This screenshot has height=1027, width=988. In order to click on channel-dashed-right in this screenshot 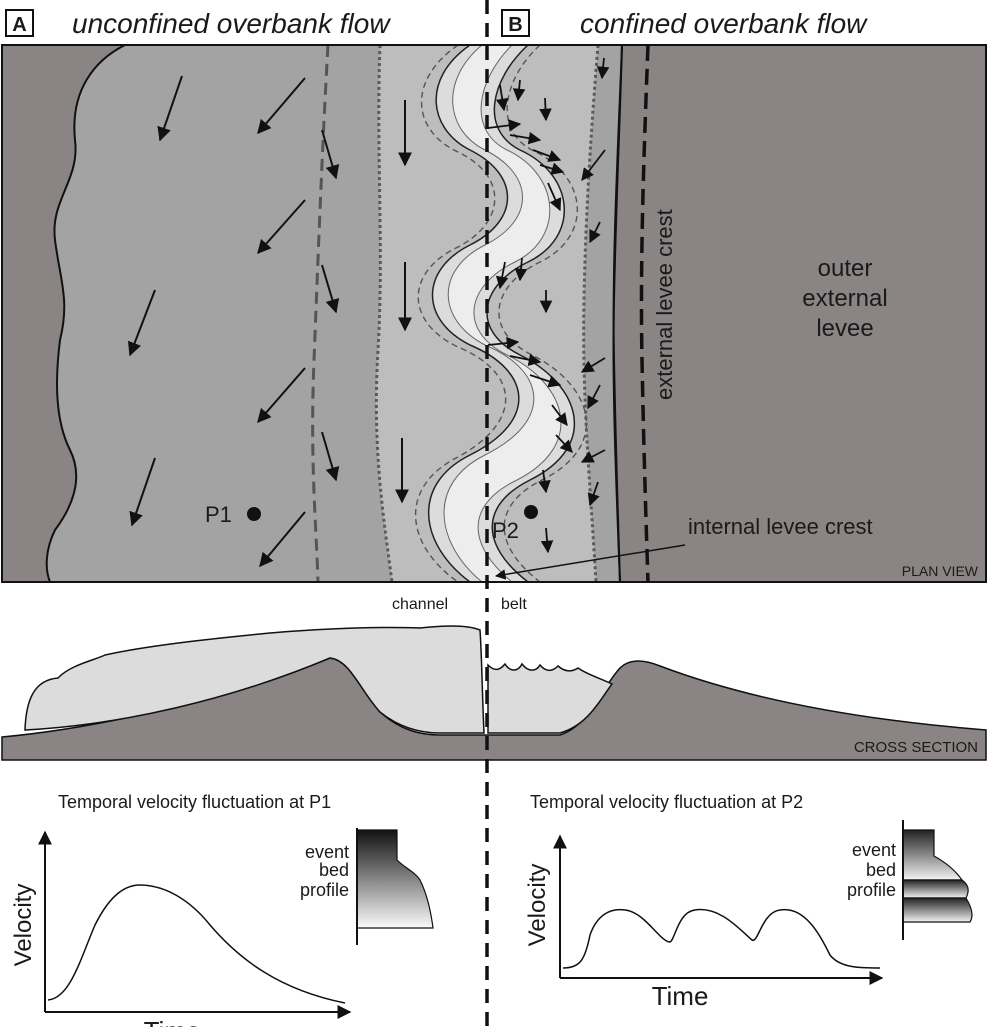, I will do `click(542, 313)`.